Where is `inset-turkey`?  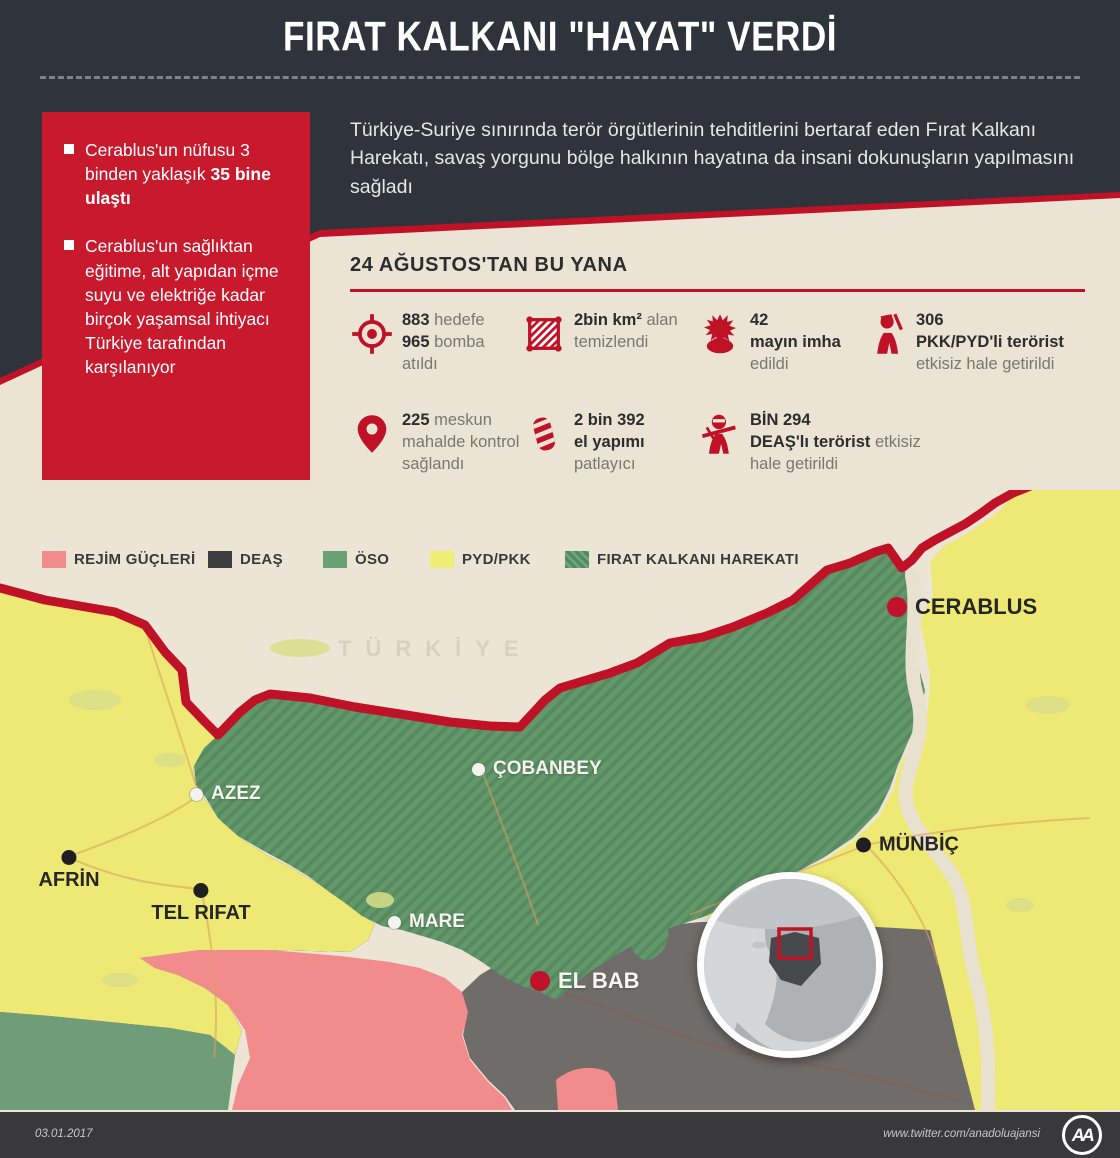
inset-turkey is located at coordinates (790, 904).